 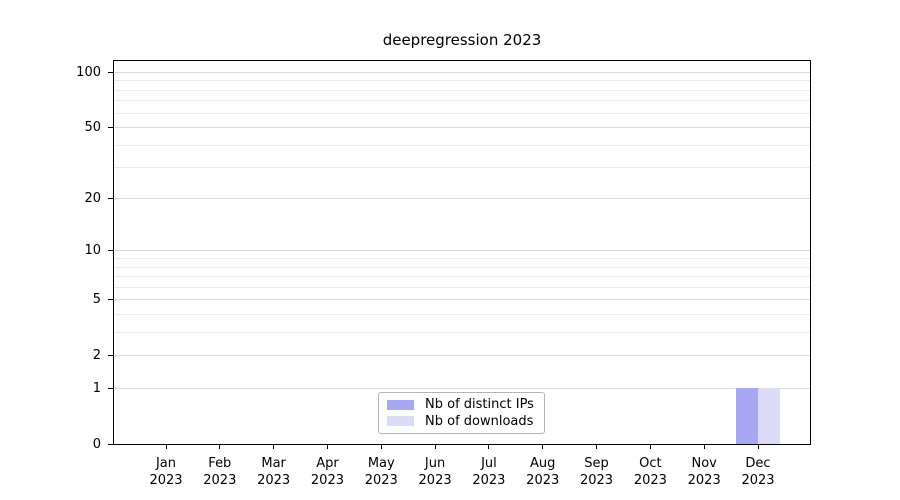 I want to click on plot-spine-right, so click(x=810, y=252).